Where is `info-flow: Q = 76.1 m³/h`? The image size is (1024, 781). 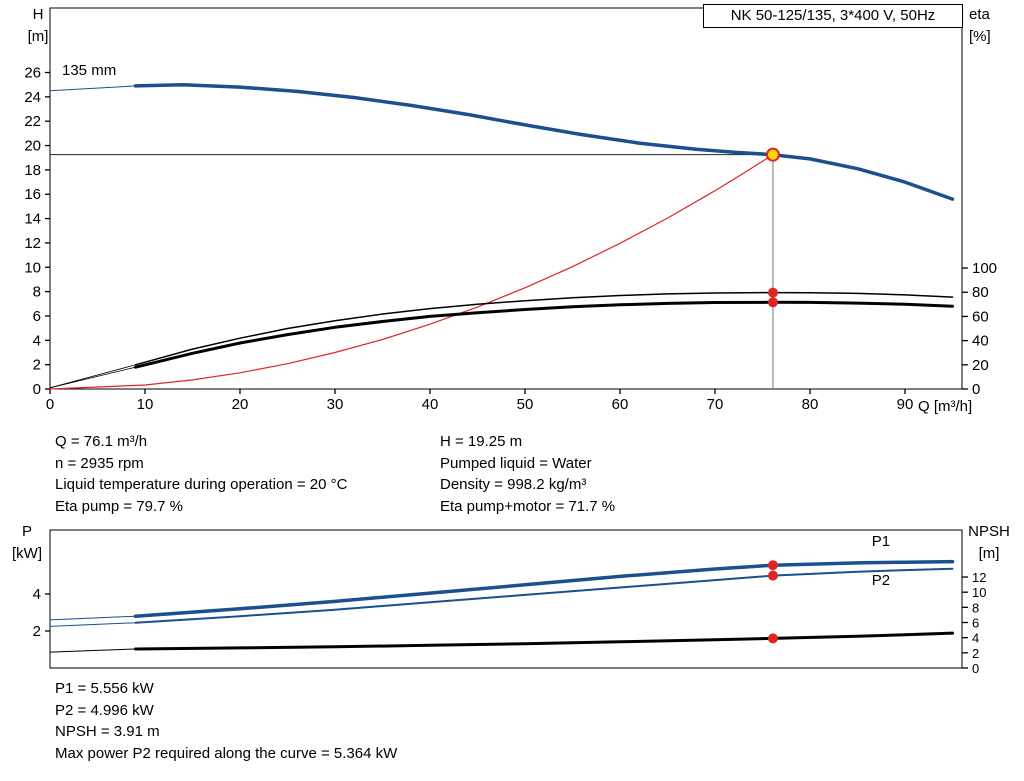 info-flow: Q = 76.1 m³/h is located at coordinates (101, 441).